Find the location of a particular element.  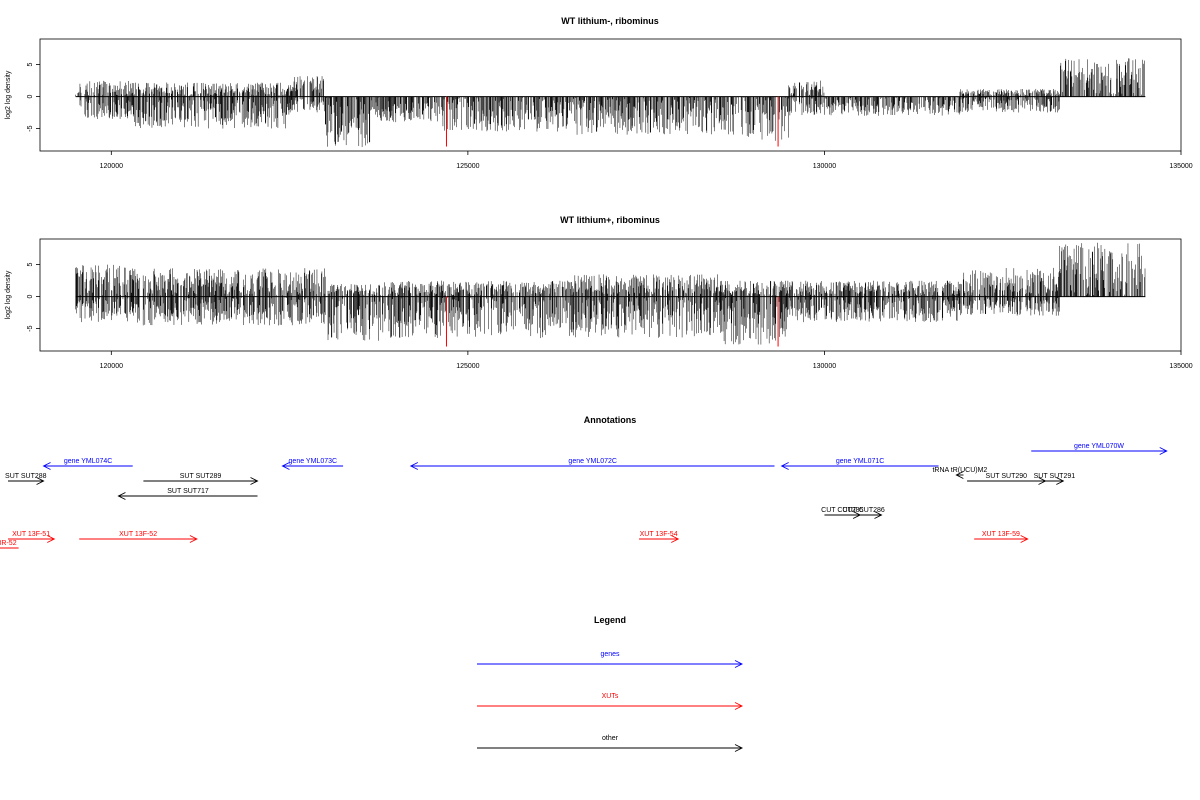

annotation-label: XUT 13F-59 is located at coordinates (1001, 534).